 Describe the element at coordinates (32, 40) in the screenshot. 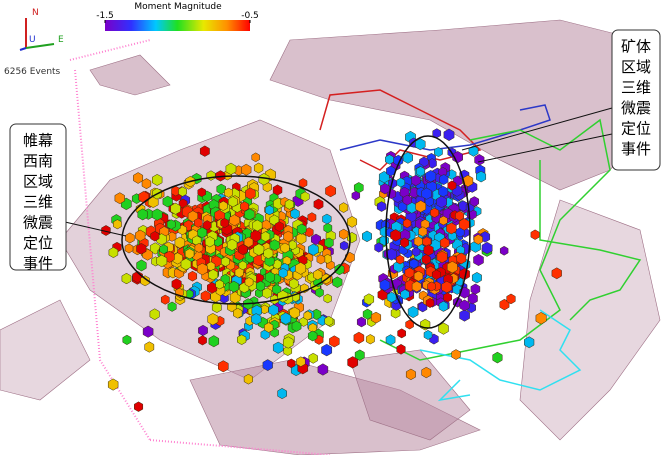

I see `compass-up: U` at that location.